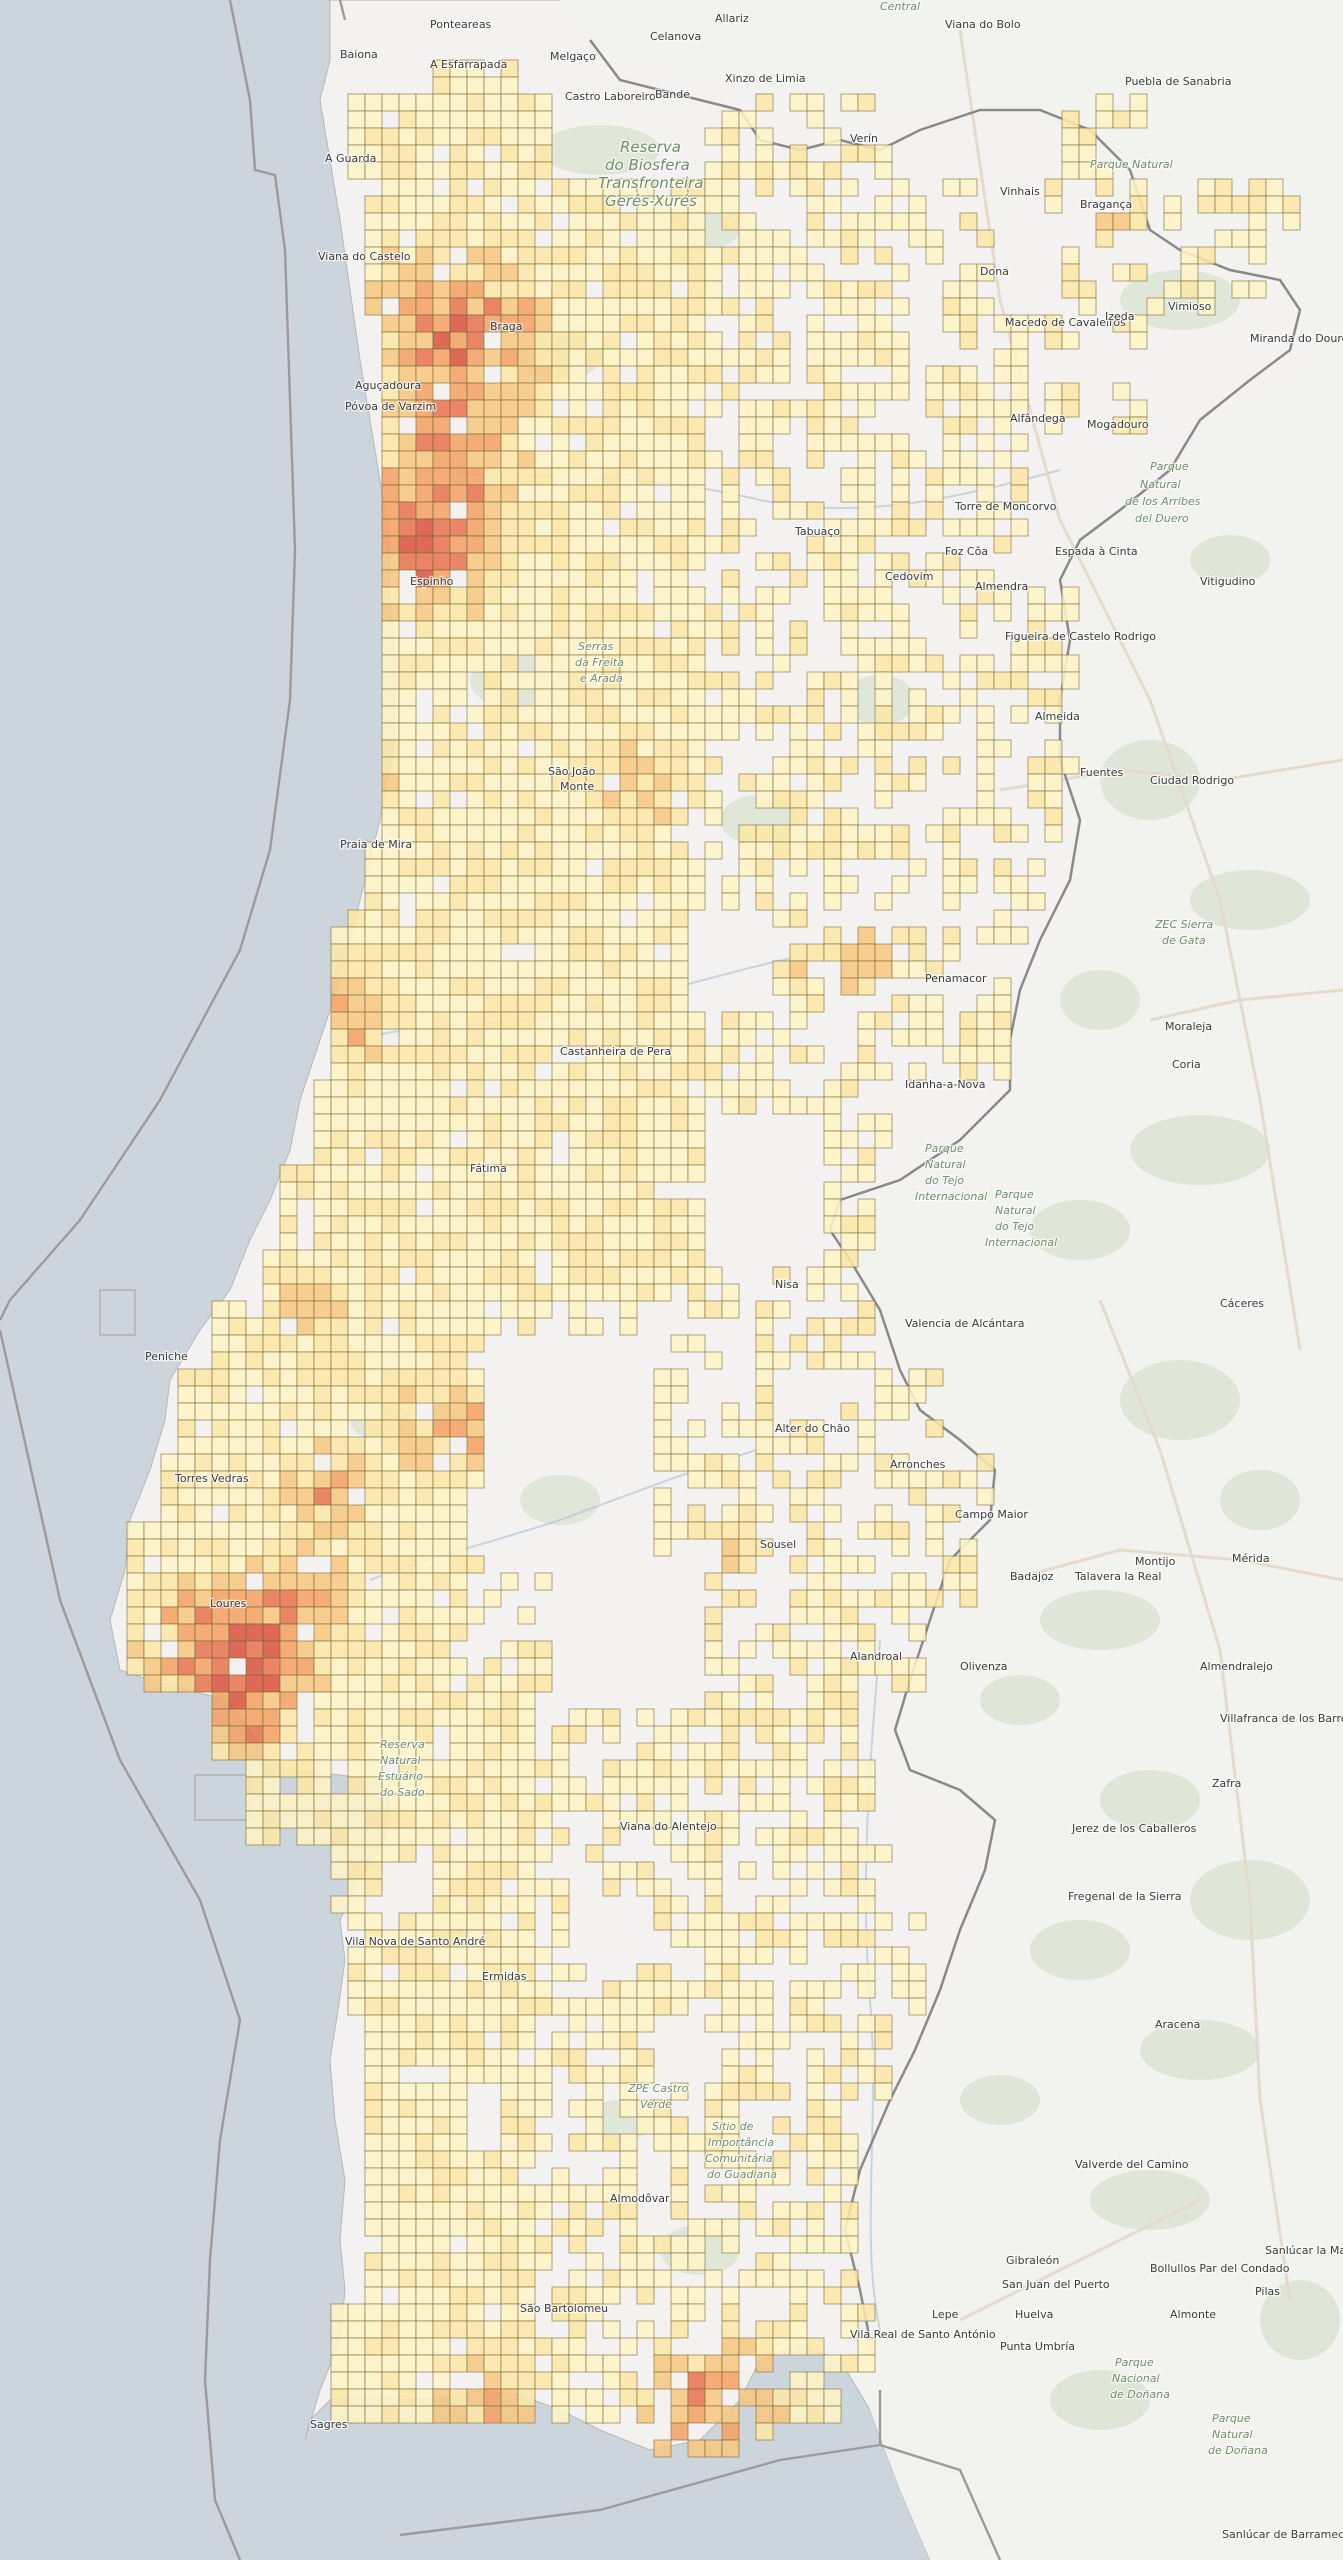  Describe the element at coordinates (765, 78) in the screenshot. I see `place-label-xinzo: Xinzo de Limia` at that location.